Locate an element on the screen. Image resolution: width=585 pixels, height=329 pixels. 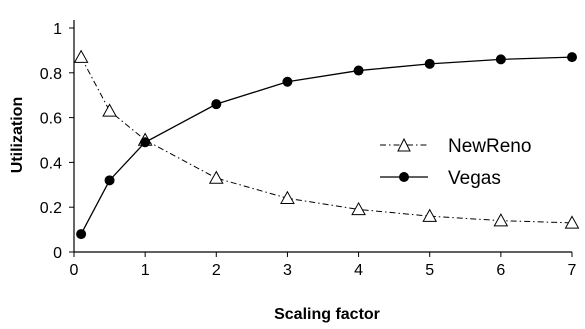
legend-marker-vegas is located at coordinates (404, 177).